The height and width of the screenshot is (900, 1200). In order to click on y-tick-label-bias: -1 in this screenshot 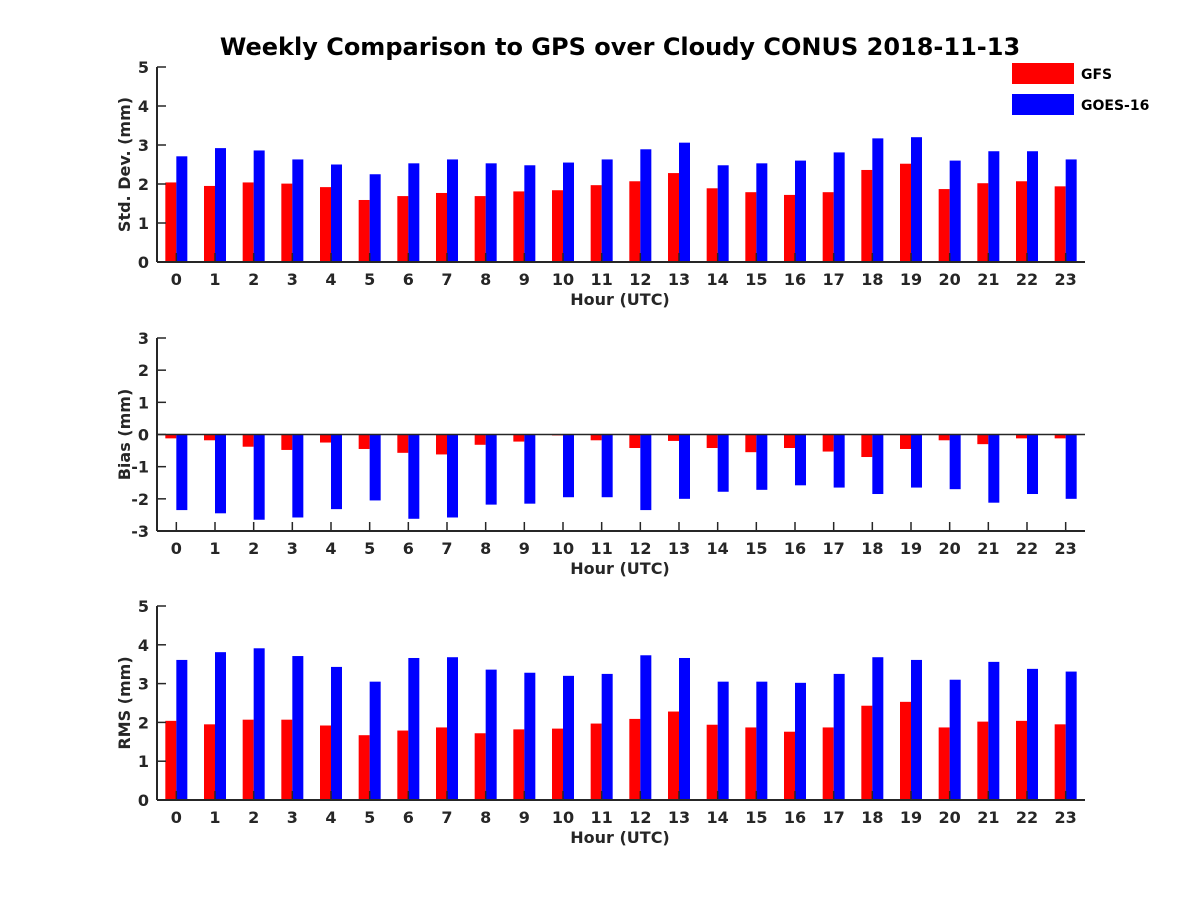, I will do `click(140, 467)`.